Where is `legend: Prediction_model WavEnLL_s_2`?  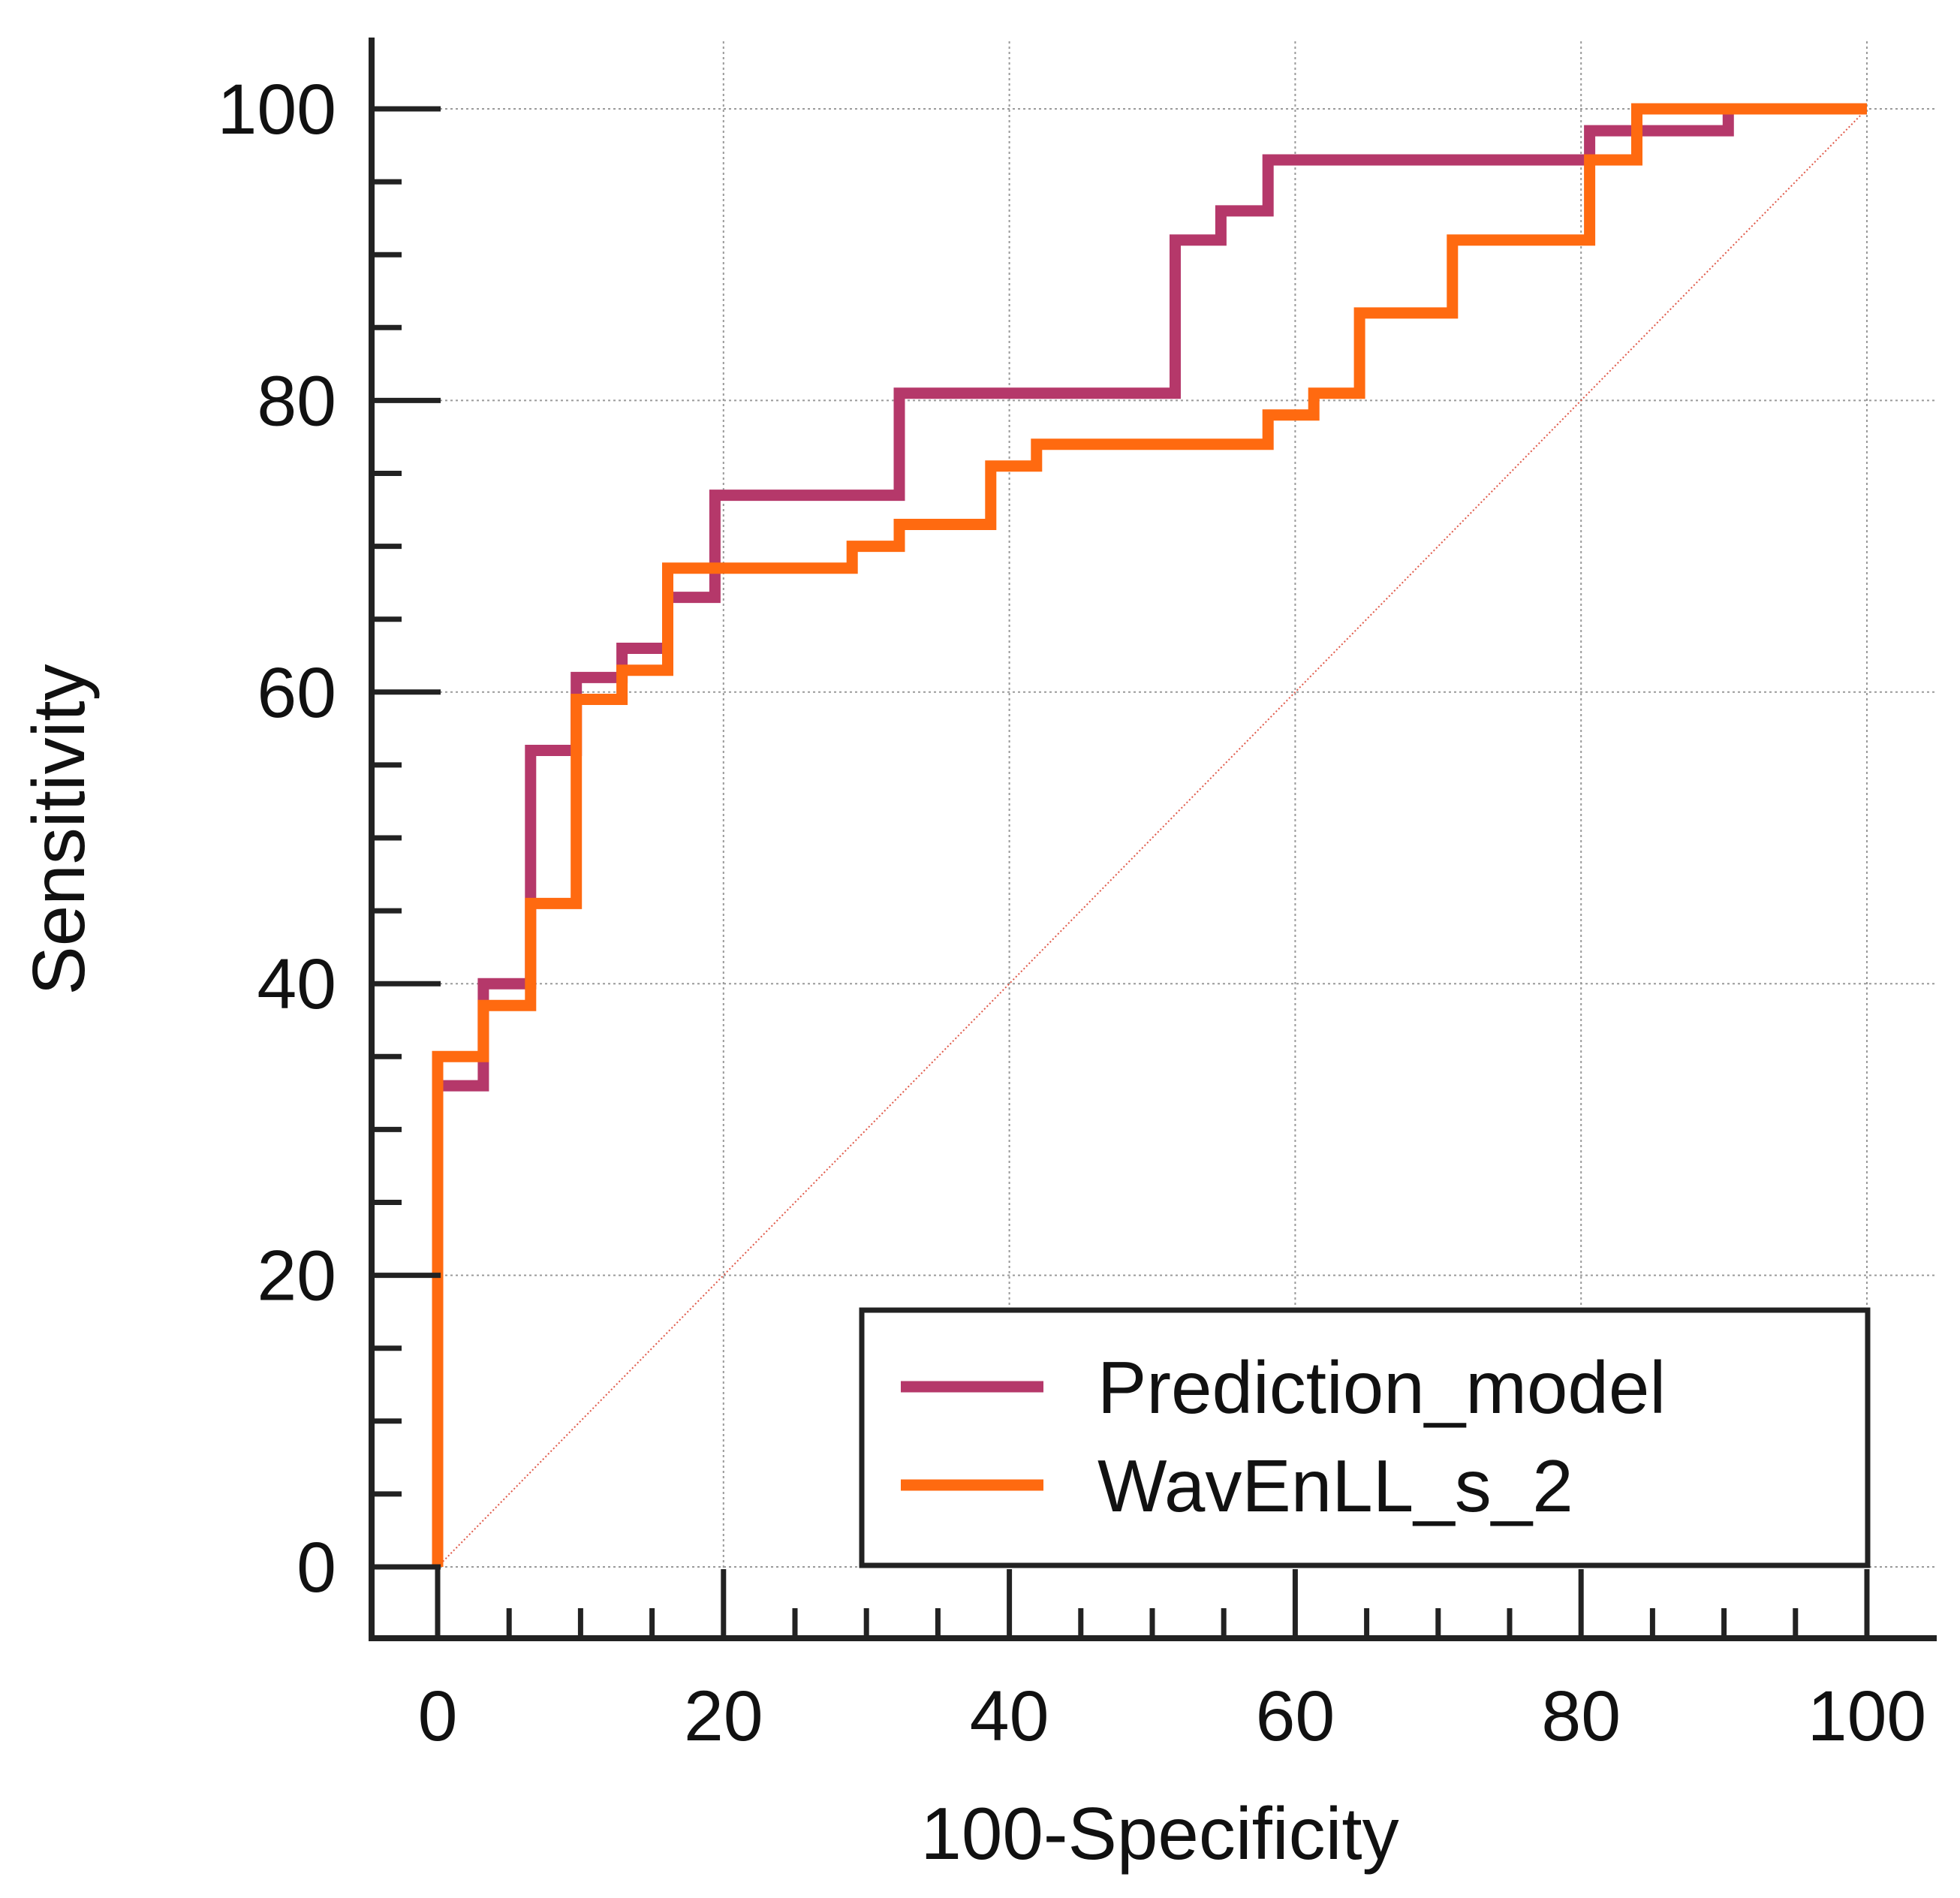
legend: Prediction_model WavEnLL_s_2 is located at coordinates (1365, 1437).